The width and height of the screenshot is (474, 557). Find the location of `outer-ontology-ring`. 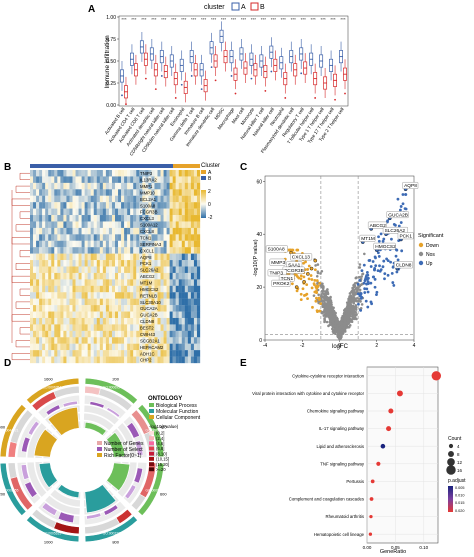

outer-ontology-ring is located at coordinates (111, 529).